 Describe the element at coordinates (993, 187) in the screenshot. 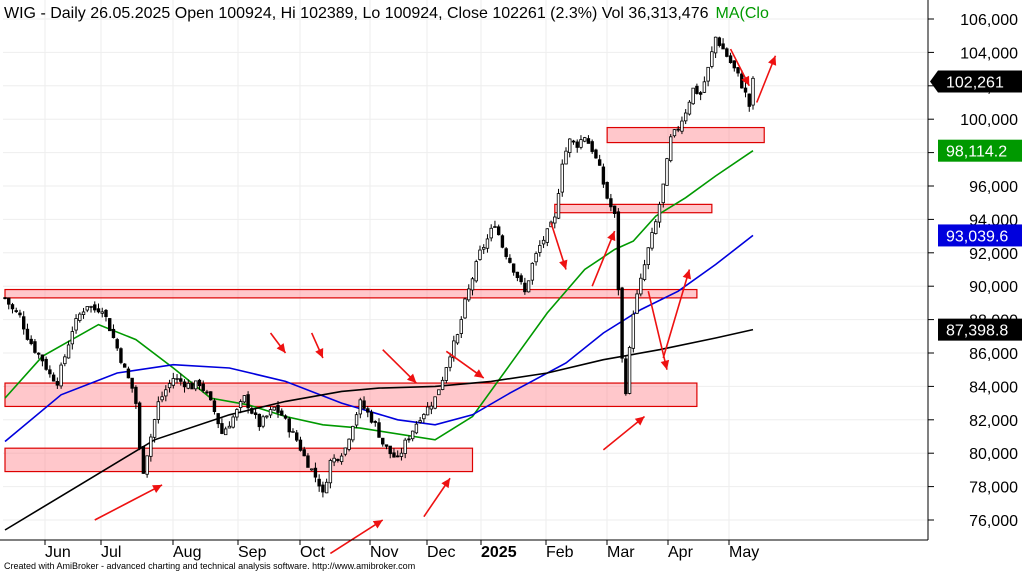

I see `y-tick-label: 96,000` at that location.